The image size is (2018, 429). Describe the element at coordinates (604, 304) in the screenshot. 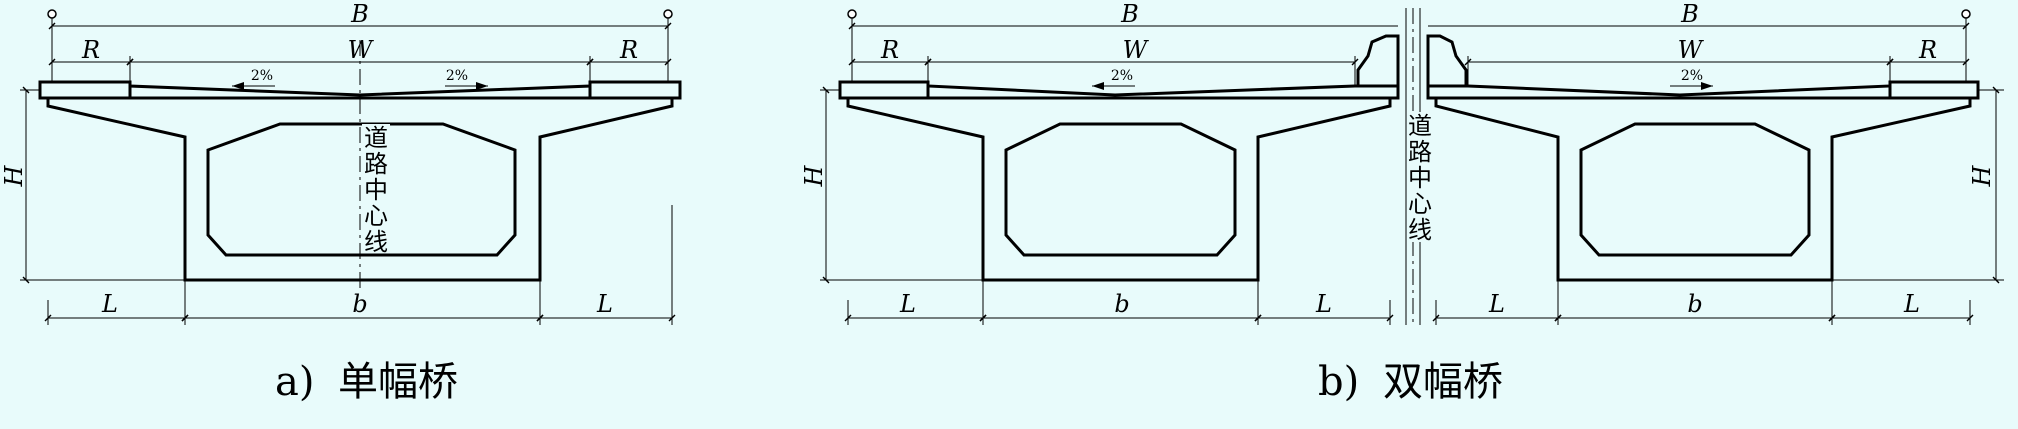

I see `figure-a-label-L-right: L` at that location.